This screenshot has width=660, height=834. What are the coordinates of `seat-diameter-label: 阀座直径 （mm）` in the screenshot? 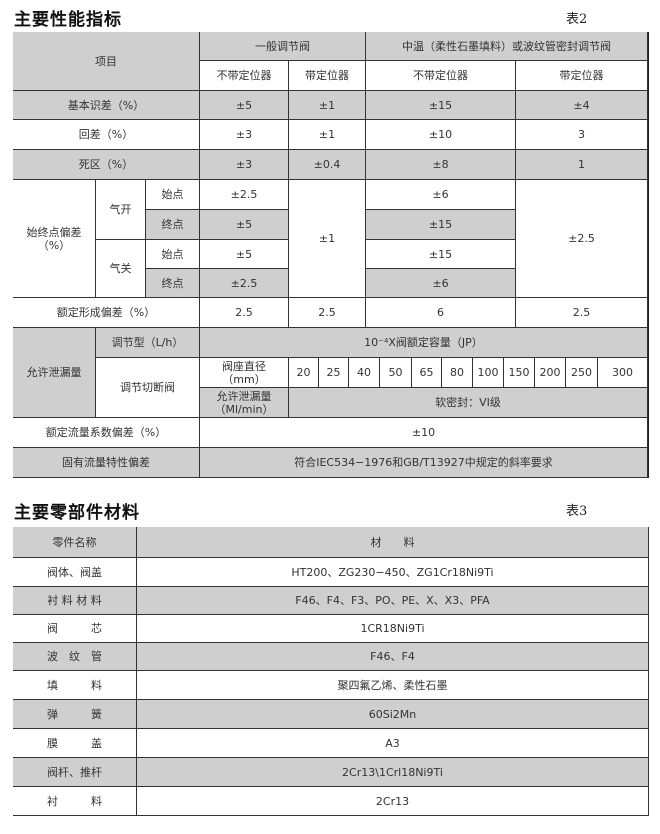 It's located at (244, 373).